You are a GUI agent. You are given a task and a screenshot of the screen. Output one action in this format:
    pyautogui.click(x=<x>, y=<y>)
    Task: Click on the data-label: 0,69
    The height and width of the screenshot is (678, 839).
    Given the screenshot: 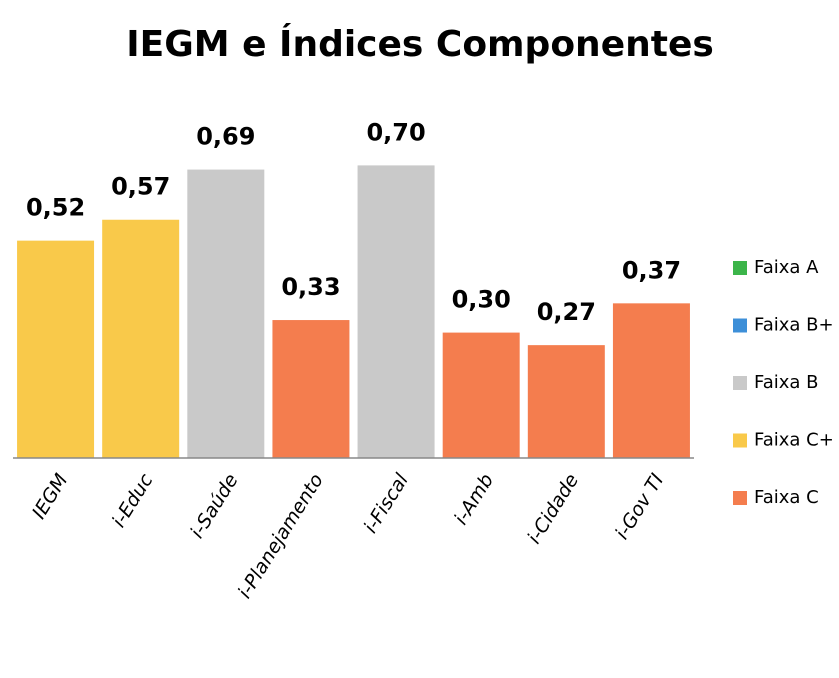 What is the action you would take?
    pyautogui.click(x=225, y=137)
    